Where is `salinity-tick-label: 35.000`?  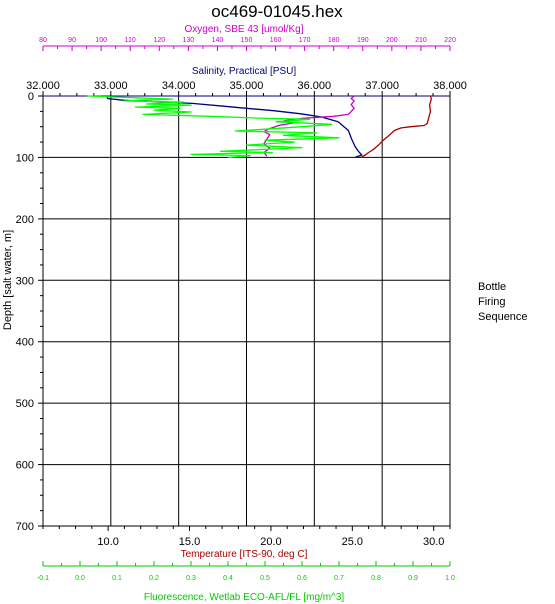 salinity-tick-label: 35.000 is located at coordinates (247, 86).